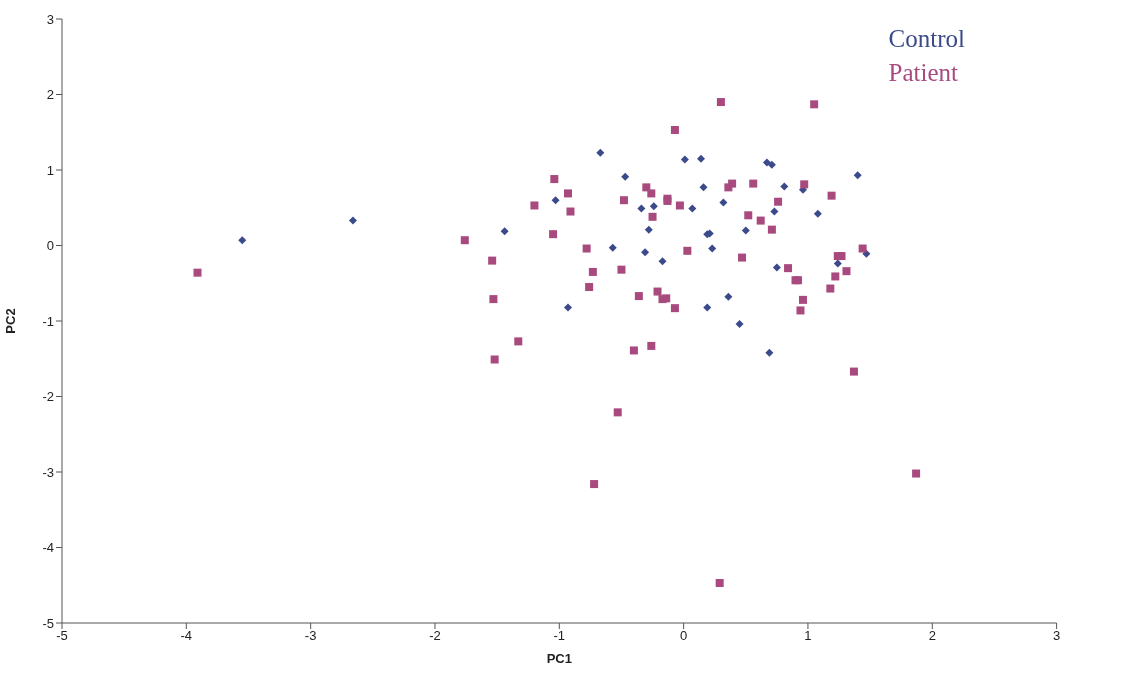  I want to click on y-axis-title: PC2, so click(10, 321).